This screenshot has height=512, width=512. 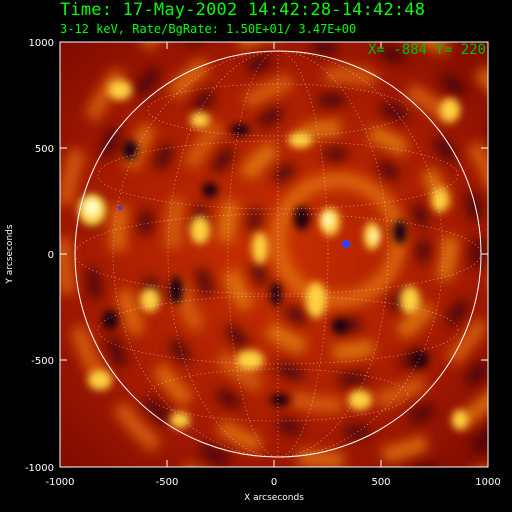 What do you see at coordinates (426, 50) in the screenshot?
I see `cursor-coordinate-readout: X= -884 Y= 220` at bounding box center [426, 50].